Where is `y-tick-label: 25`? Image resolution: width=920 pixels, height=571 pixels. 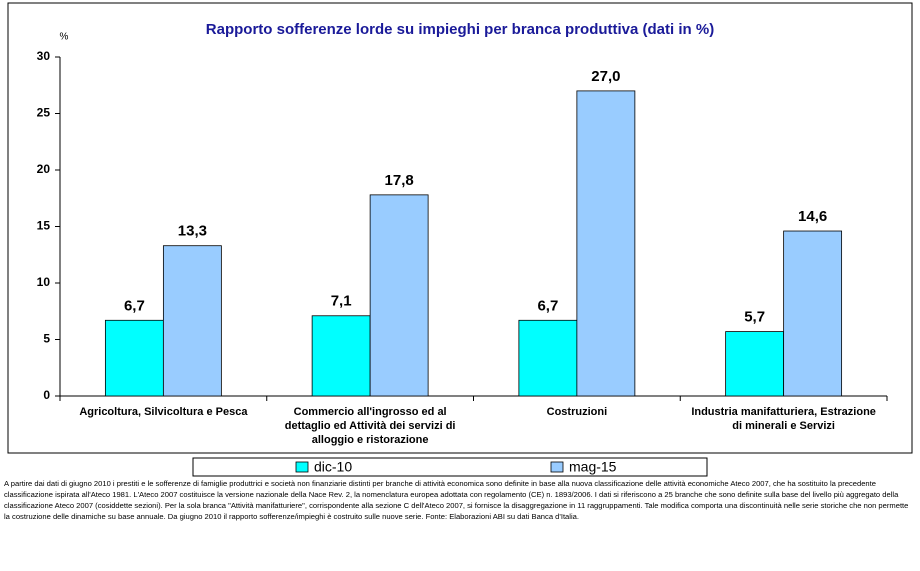 y-tick-label: 25 is located at coordinates (44, 113).